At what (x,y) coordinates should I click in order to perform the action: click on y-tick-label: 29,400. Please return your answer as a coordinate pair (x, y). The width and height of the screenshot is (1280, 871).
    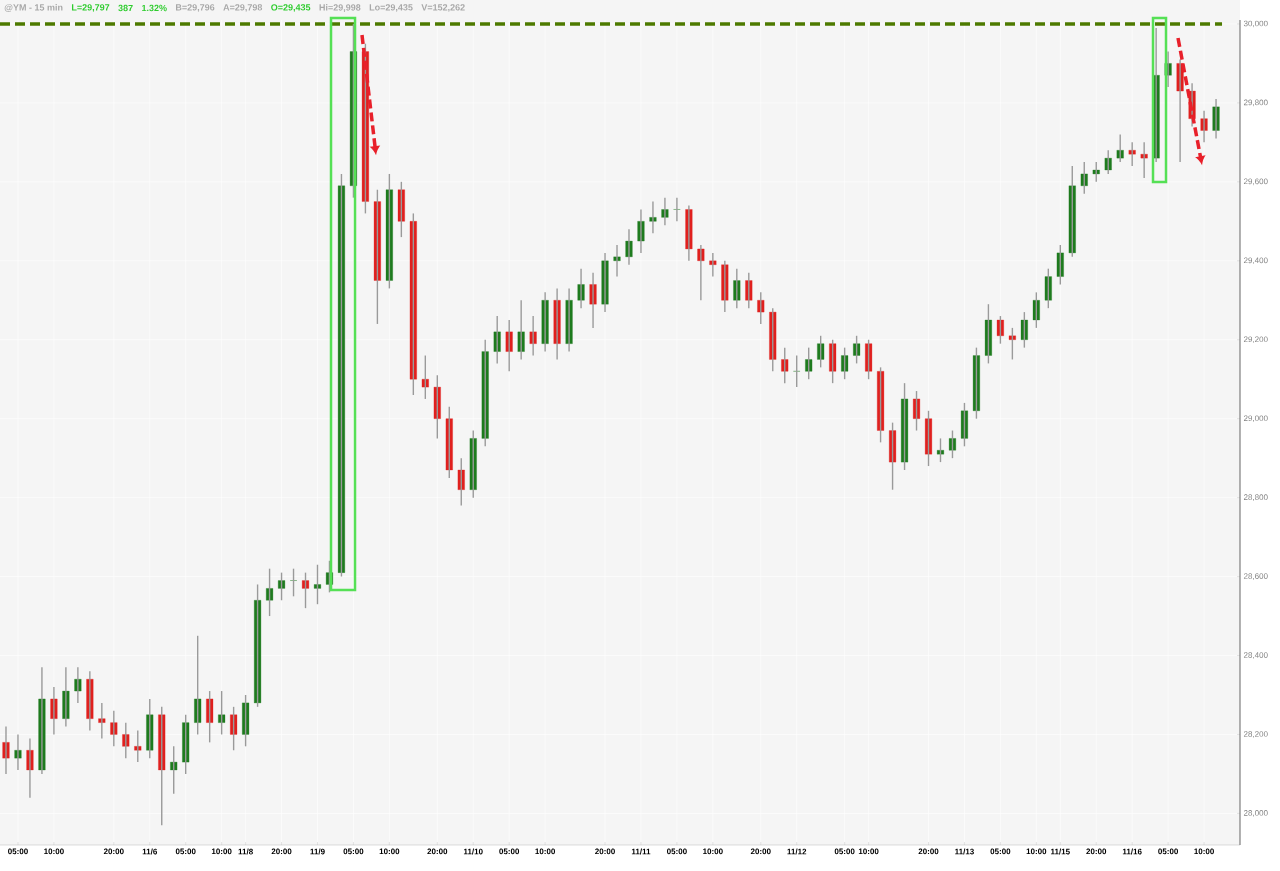
    Looking at the image, I should click on (1255, 261).